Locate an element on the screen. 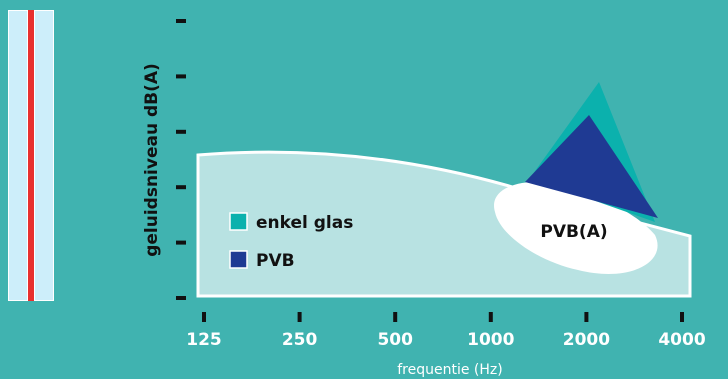  laminated-glass-icon is located at coordinates (31, 155).